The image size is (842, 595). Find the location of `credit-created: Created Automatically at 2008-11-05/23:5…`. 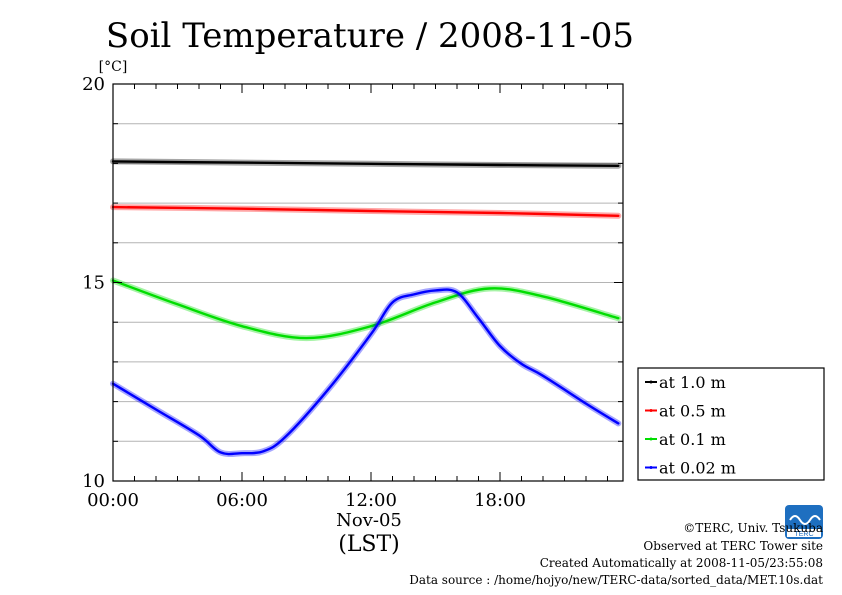

credit-created: Created Automatically at 2008-11-05/23:5… is located at coordinates (681, 563).